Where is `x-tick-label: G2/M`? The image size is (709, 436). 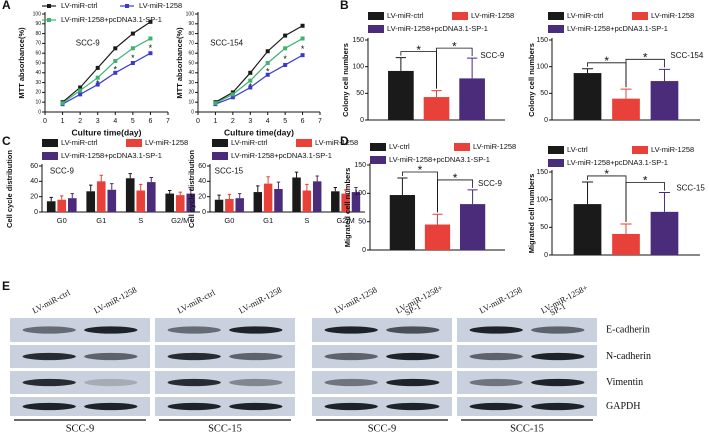
x-tick-label: G2/M is located at coordinates (345, 220).